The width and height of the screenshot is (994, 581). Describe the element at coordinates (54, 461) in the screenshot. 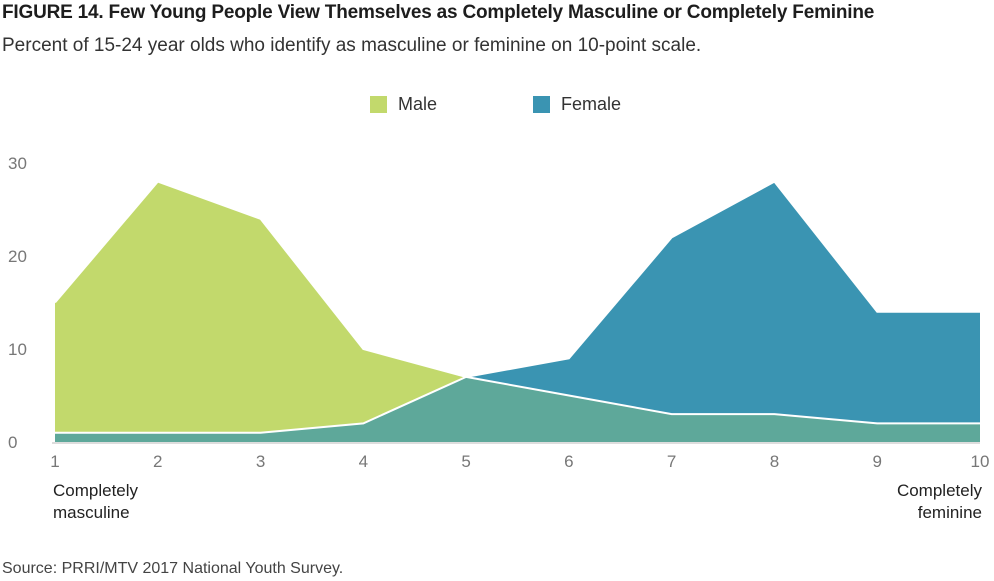

I see `x-tick-label: 1` at that location.